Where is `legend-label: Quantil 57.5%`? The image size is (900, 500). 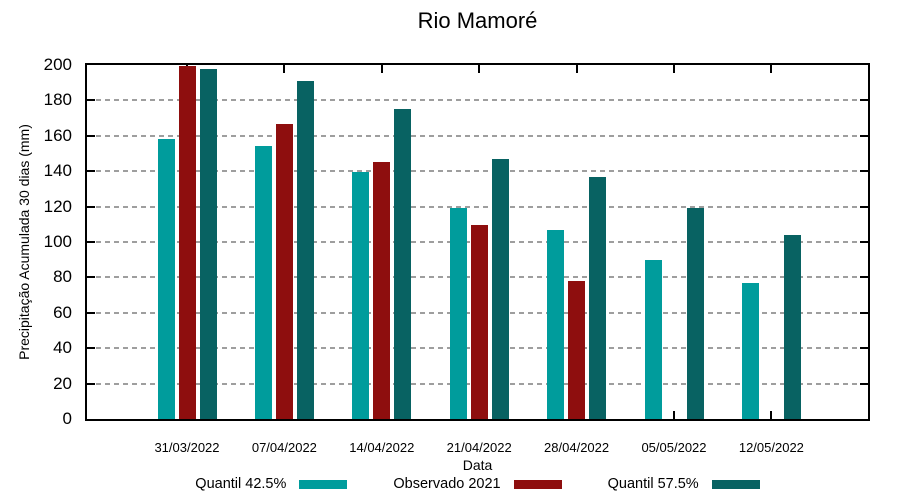 legend-label: Quantil 57.5% is located at coordinates (653, 484).